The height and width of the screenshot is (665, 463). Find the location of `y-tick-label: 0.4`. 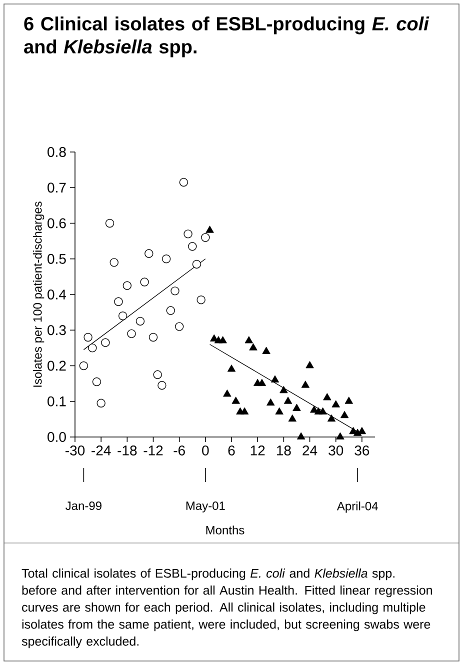

y-tick-label: 0.4 is located at coordinates (57, 295).